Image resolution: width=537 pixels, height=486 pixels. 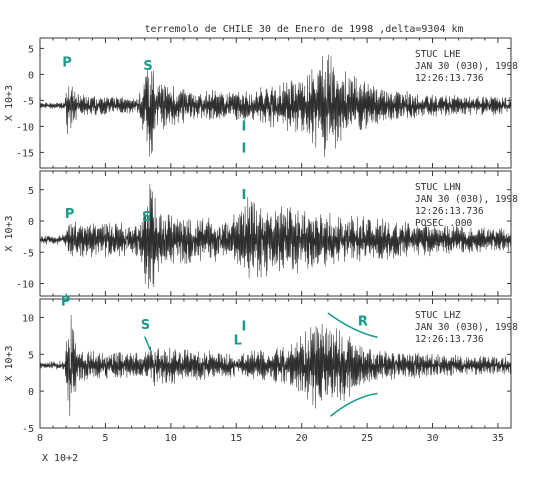 What do you see at coordinates (438, 315) in the screenshot?
I see `station-name: STUC LHZ` at bounding box center [438, 315].